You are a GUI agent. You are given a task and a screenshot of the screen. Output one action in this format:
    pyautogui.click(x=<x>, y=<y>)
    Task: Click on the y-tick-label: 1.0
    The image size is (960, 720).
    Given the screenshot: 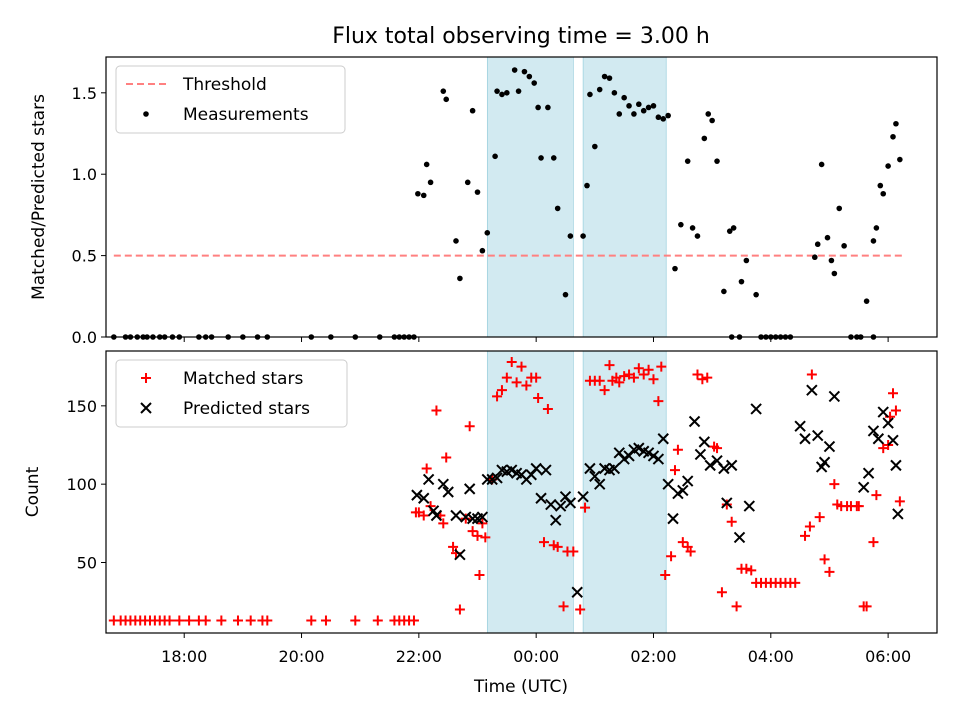 What is the action you would take?
    pyautogui.click(x=84, y=174)
    